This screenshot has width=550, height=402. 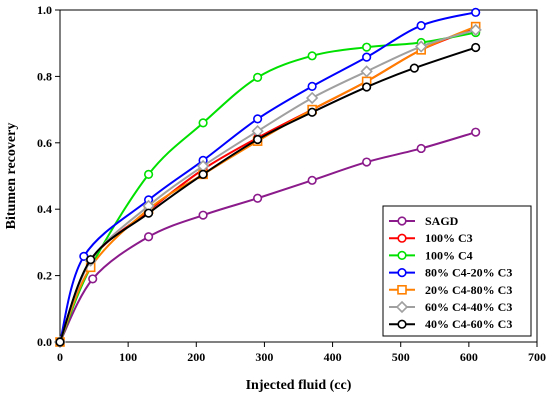 I want to click on legend-label: 100% C3, so click(x=449, y=238).